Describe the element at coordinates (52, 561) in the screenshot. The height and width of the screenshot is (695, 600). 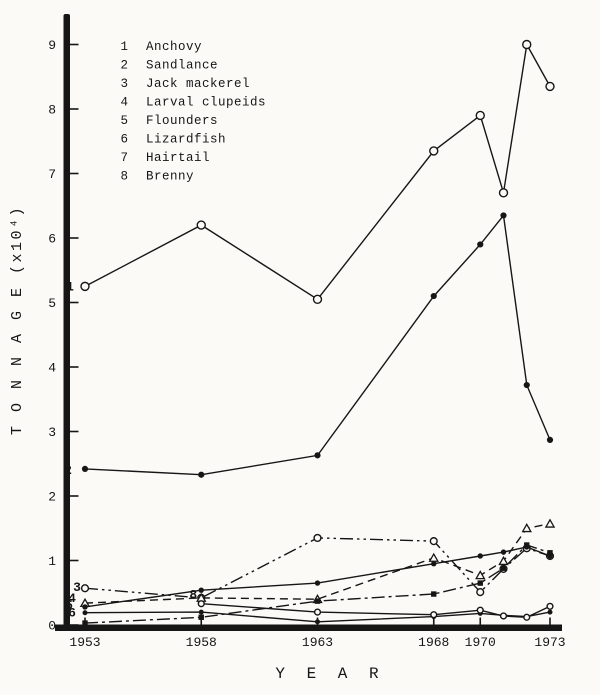
I see `y-tick-label: 1` at that location.